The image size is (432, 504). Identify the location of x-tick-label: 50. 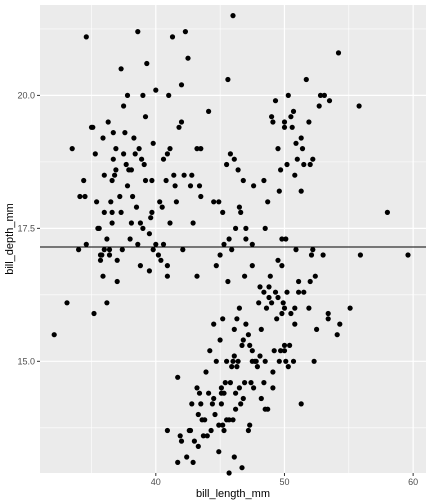
(284, 482).